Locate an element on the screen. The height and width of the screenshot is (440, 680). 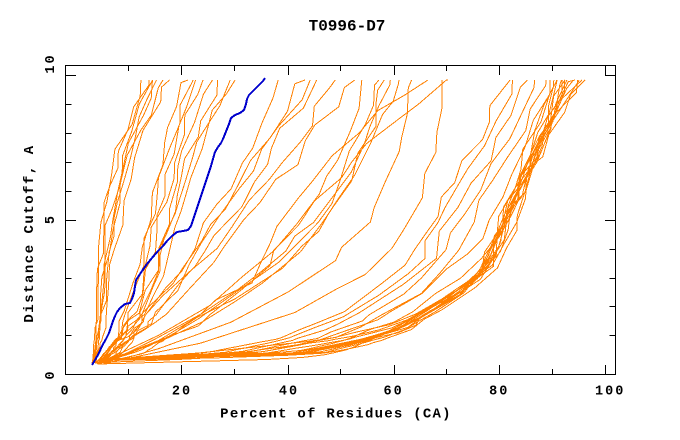
svg-text: Distance Cutoff, A is located at coordinates (30, 233).